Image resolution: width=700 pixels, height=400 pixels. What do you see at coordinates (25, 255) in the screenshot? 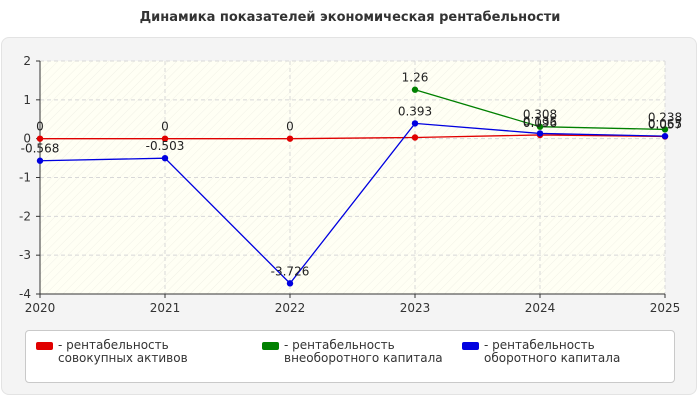
I see `y-tick-label: -3` at bounding box center [25, 255].